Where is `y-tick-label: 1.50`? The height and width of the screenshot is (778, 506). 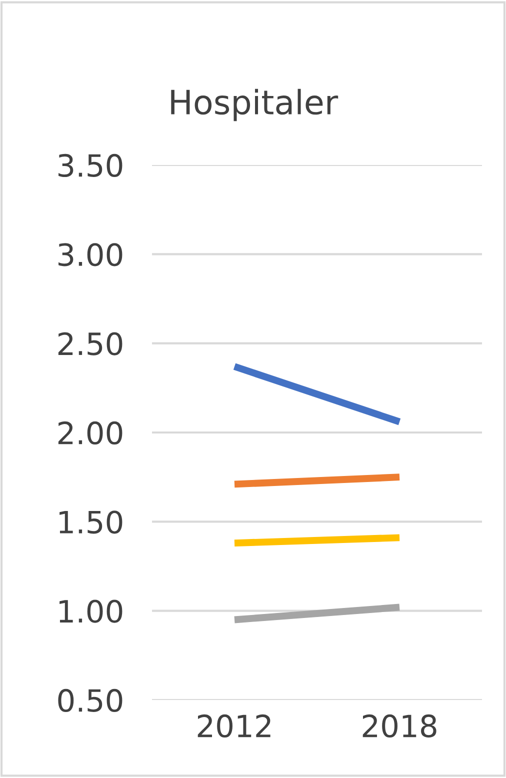 y-tick-label: 1.50 is located at coordinates (91, 522).